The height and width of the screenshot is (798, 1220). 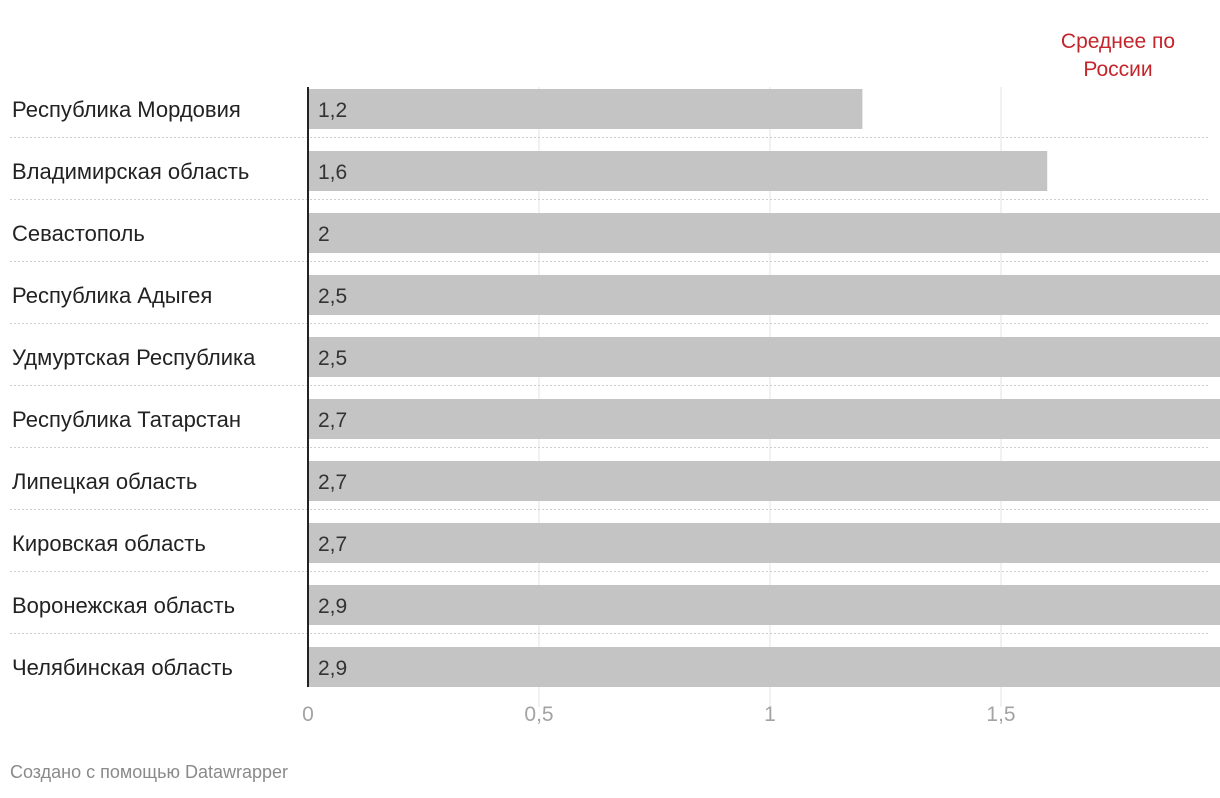 I want to click on x-tick-label: 1, so click(x=770, y=714).